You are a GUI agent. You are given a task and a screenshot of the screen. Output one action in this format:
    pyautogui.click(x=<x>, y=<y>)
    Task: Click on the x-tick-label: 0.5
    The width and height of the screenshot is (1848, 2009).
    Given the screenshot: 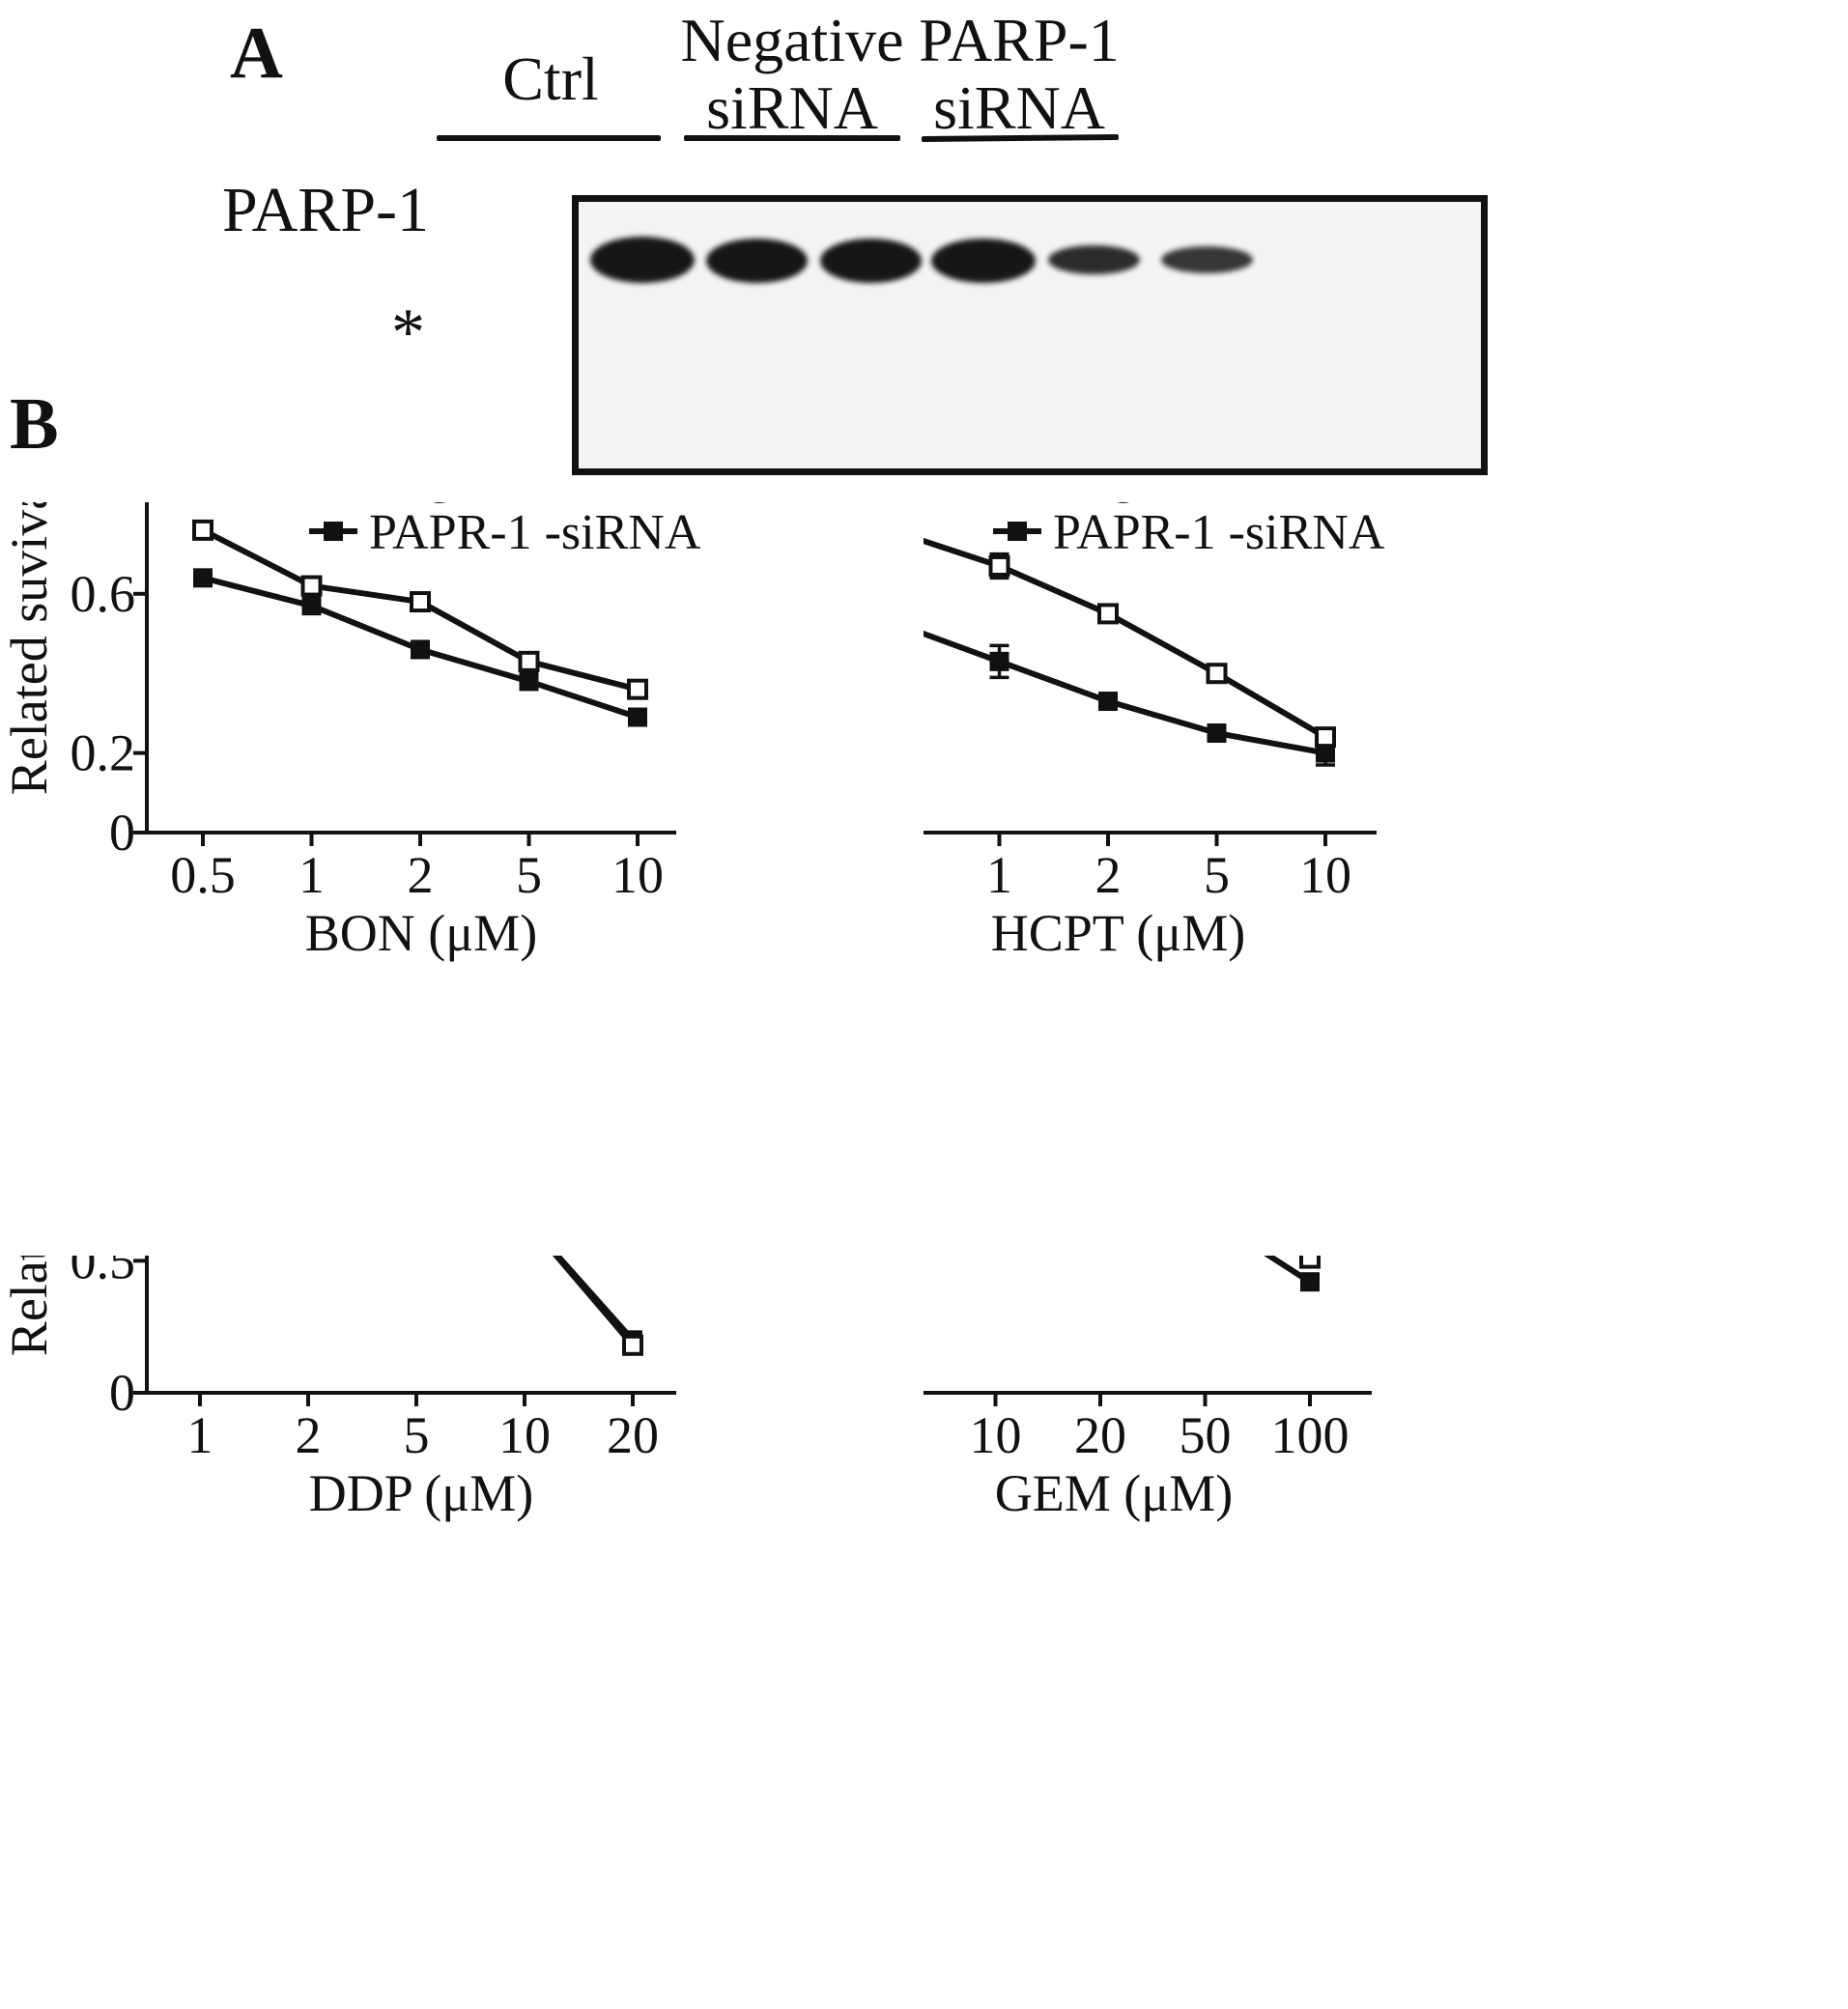 What is the action you would take?
    pyautogui.click(x=203, y=875)
    